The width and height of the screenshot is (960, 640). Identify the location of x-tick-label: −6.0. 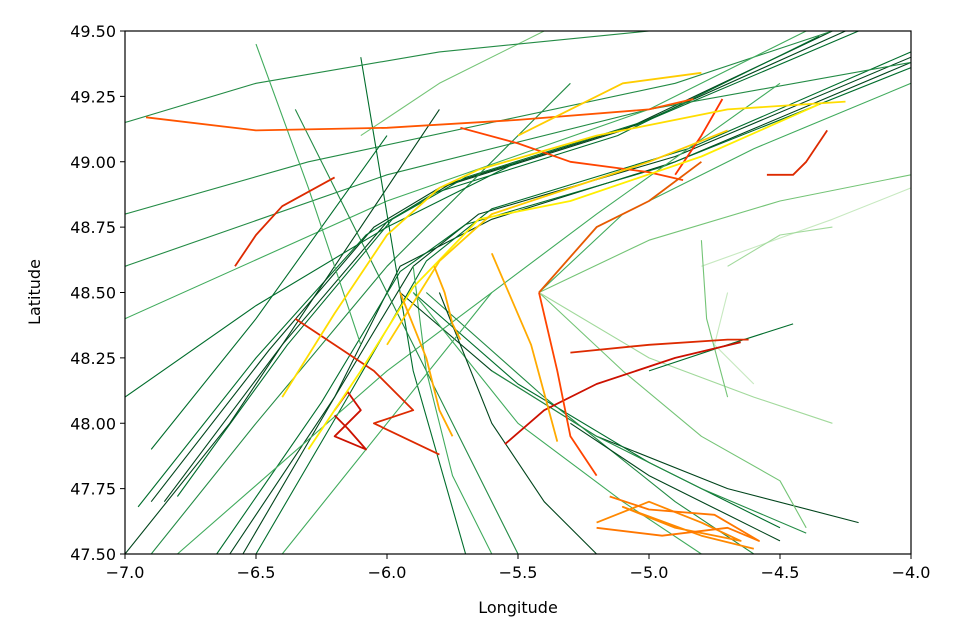
(387, 572).